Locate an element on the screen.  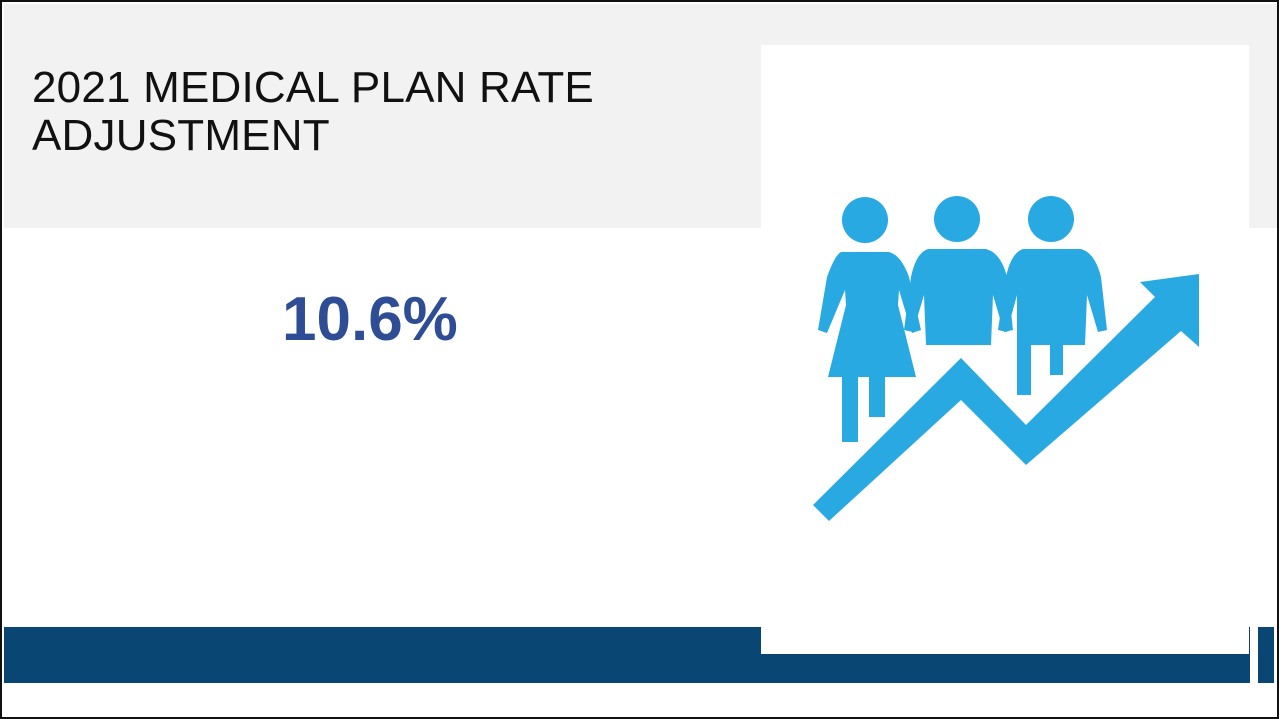
footer-accent is located at coordinates (1266, 655).